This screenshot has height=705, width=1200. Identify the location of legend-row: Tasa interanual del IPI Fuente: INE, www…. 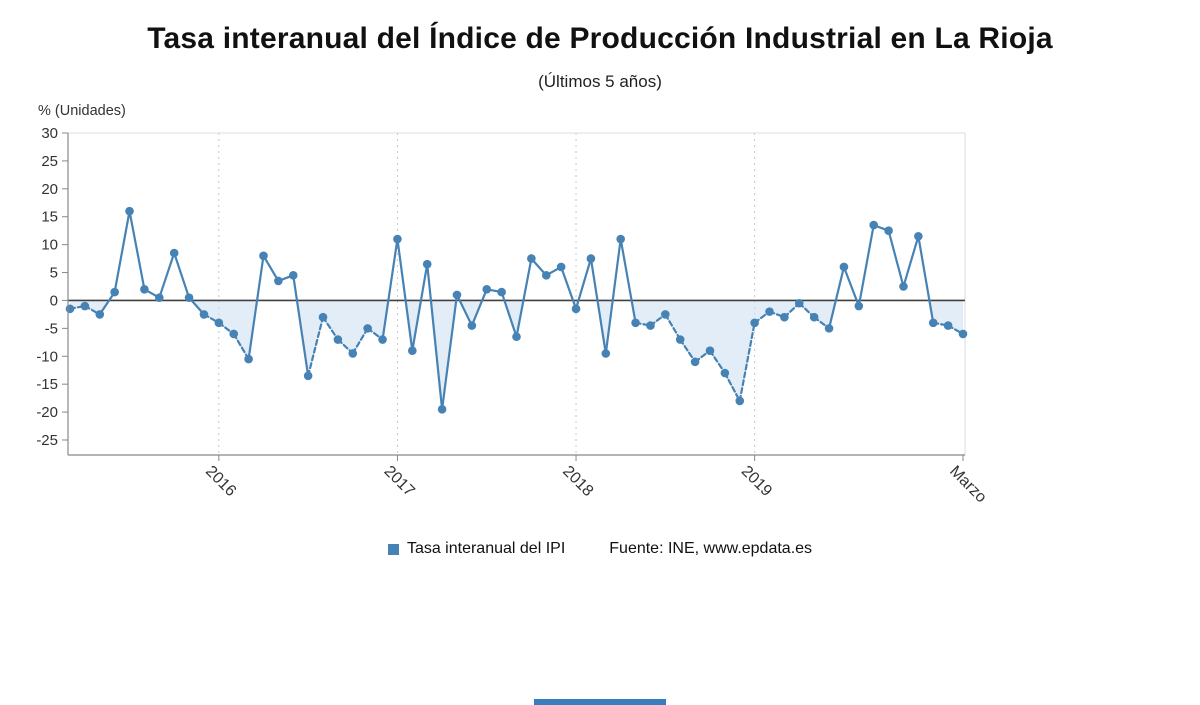
(600, 549).